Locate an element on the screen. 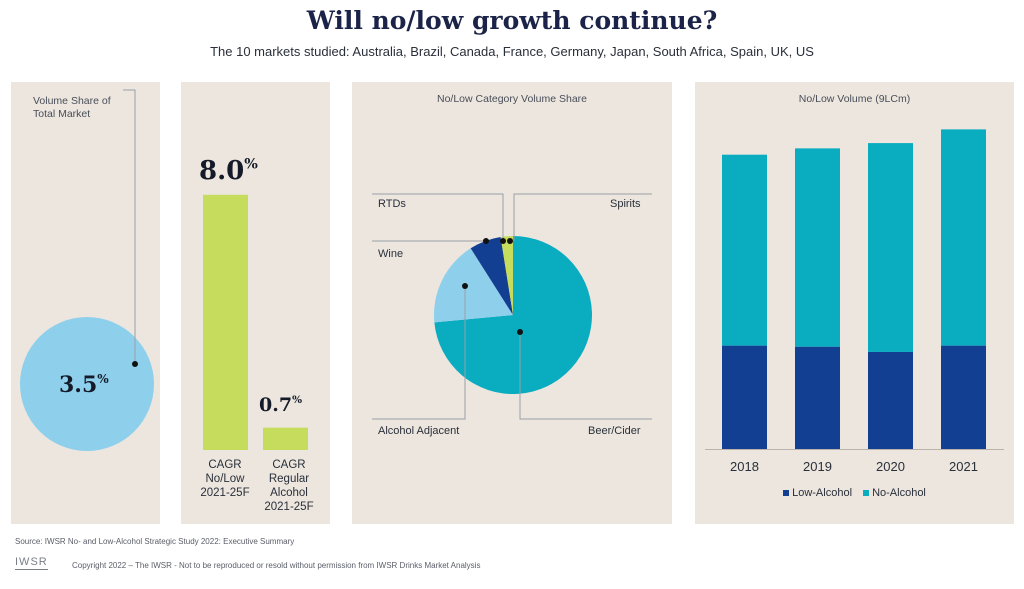  alcohol-adjacent-leader-line is located at coordinates (419, 353).